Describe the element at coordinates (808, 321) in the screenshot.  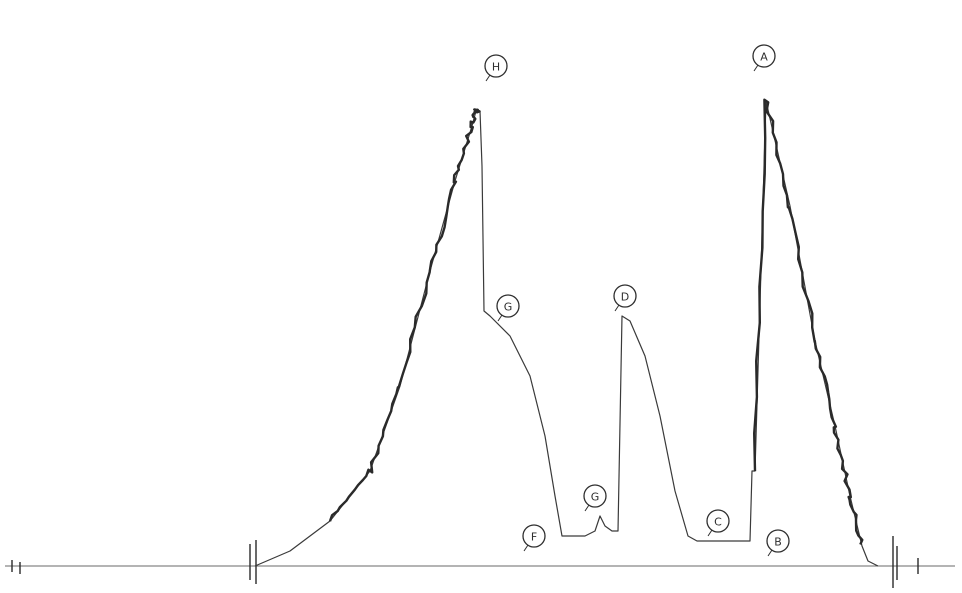
I see `falling-flank-noise` at that location.